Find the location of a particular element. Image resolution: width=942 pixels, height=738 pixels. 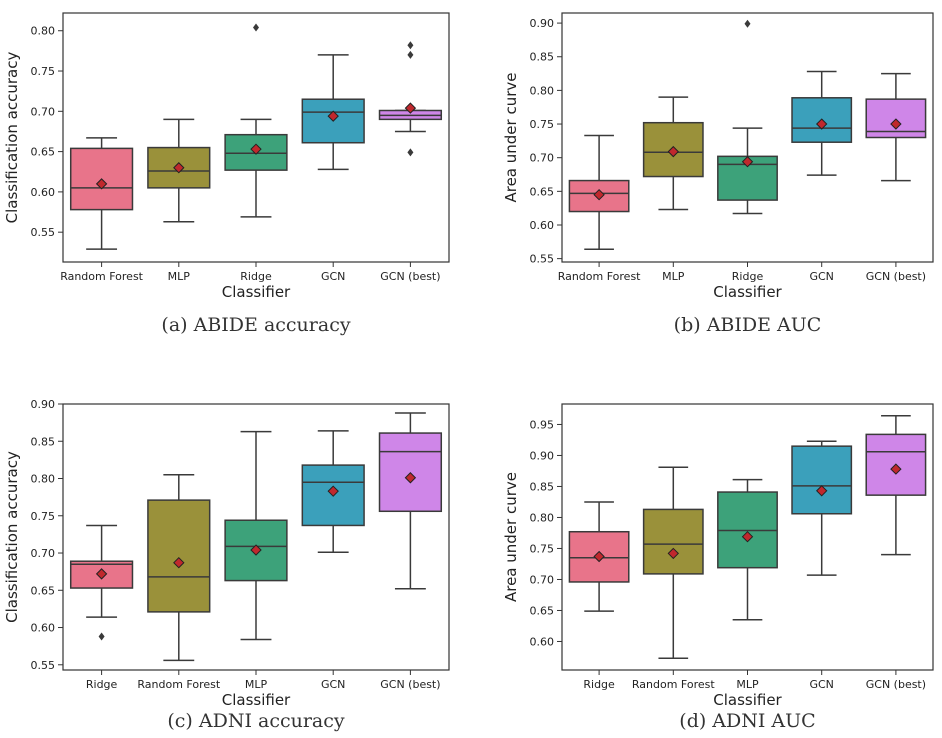

subfigure-caption: (d) ADNI AUC is located at coordinates (747, 721).